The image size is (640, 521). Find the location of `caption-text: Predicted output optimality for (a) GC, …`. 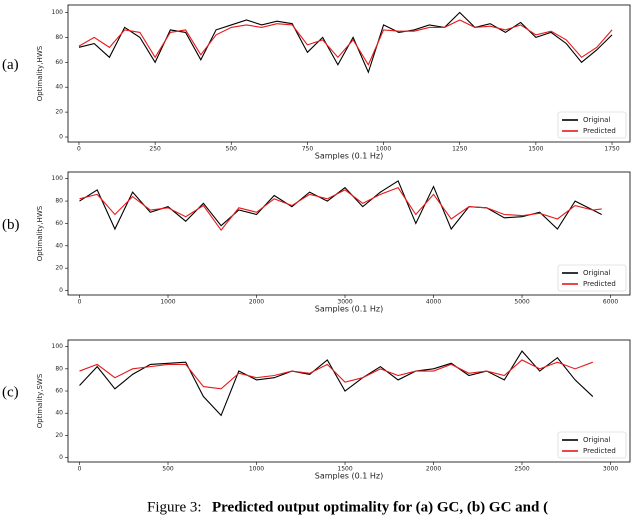

caption-text: Predicted output optimality for (a) GC, … is located at coordinates (380, 507).